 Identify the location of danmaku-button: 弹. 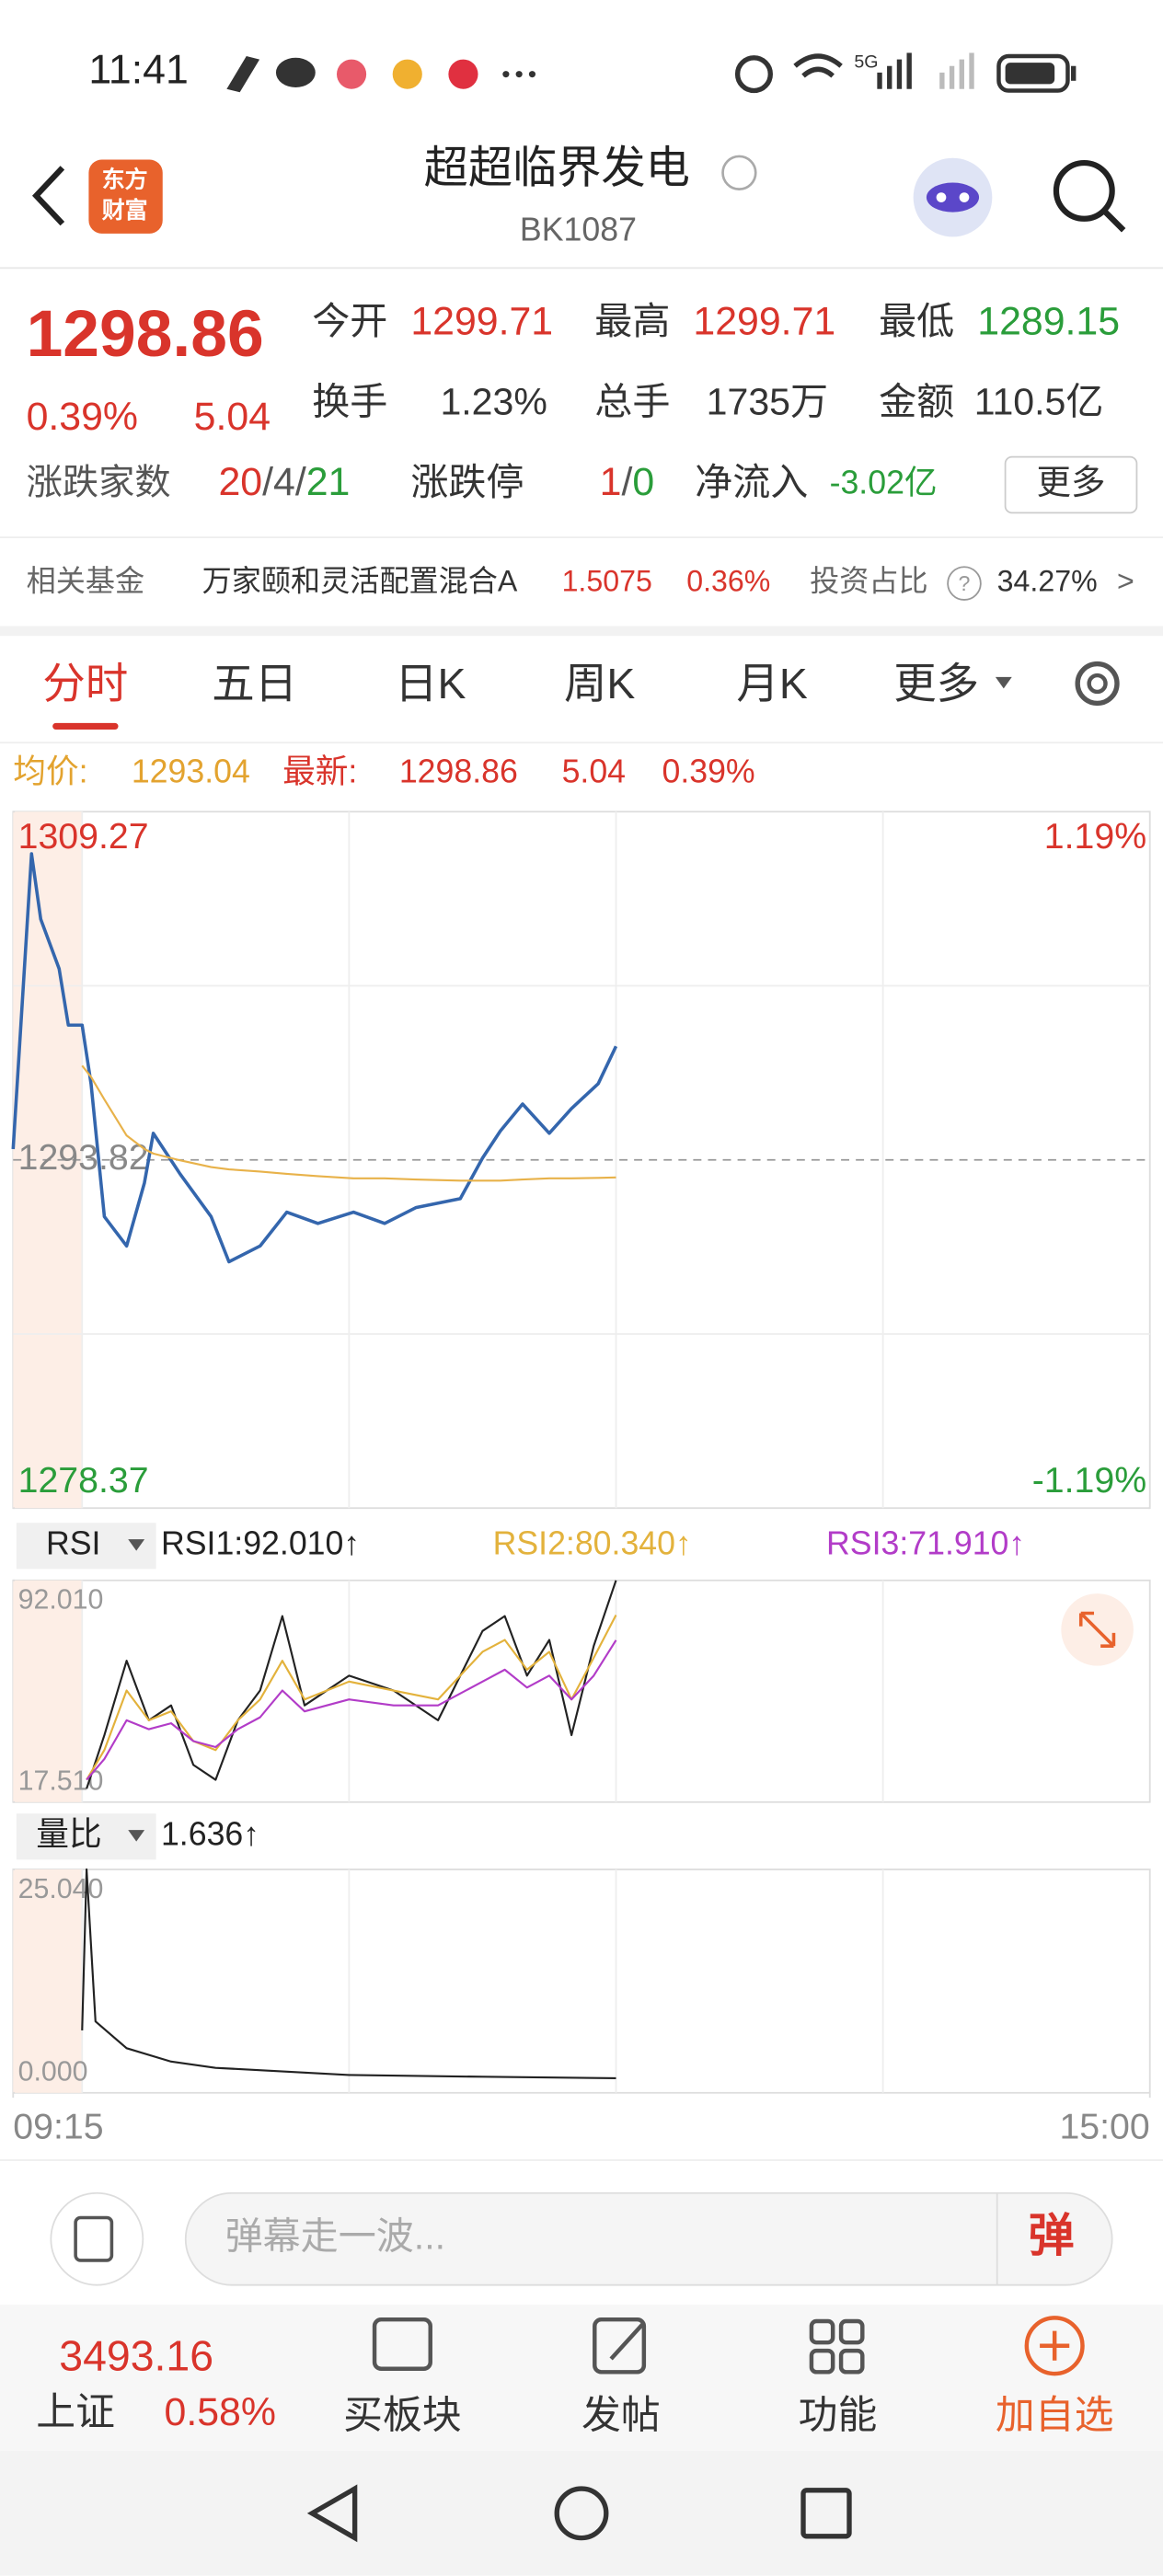
(1052, 2235).